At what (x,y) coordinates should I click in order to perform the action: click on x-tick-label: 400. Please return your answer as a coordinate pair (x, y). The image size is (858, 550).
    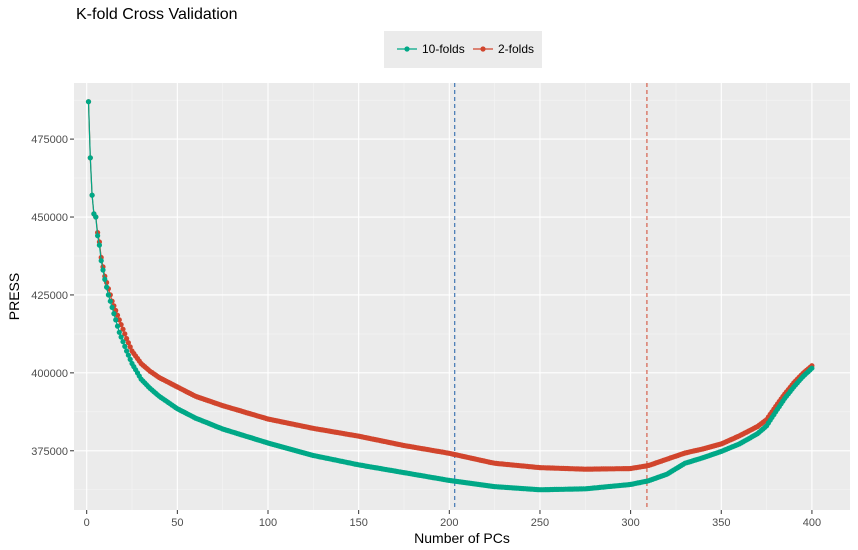
    Looking at the image, I should click on (812, 523).